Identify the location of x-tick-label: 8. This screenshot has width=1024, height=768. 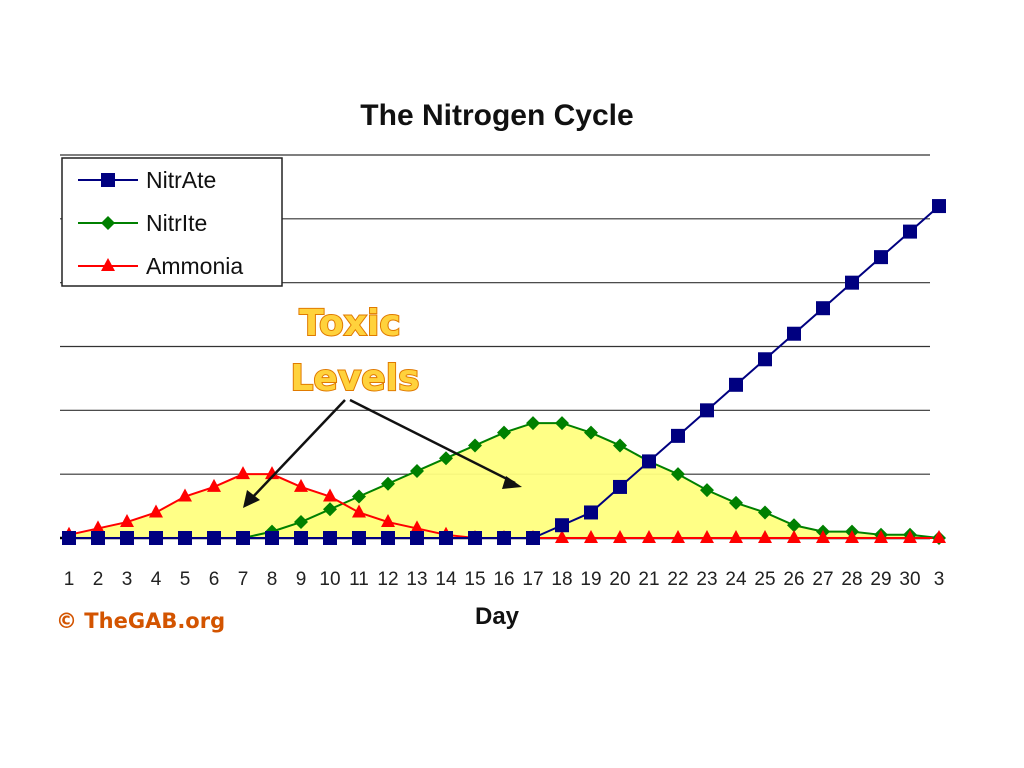
(272, 579).